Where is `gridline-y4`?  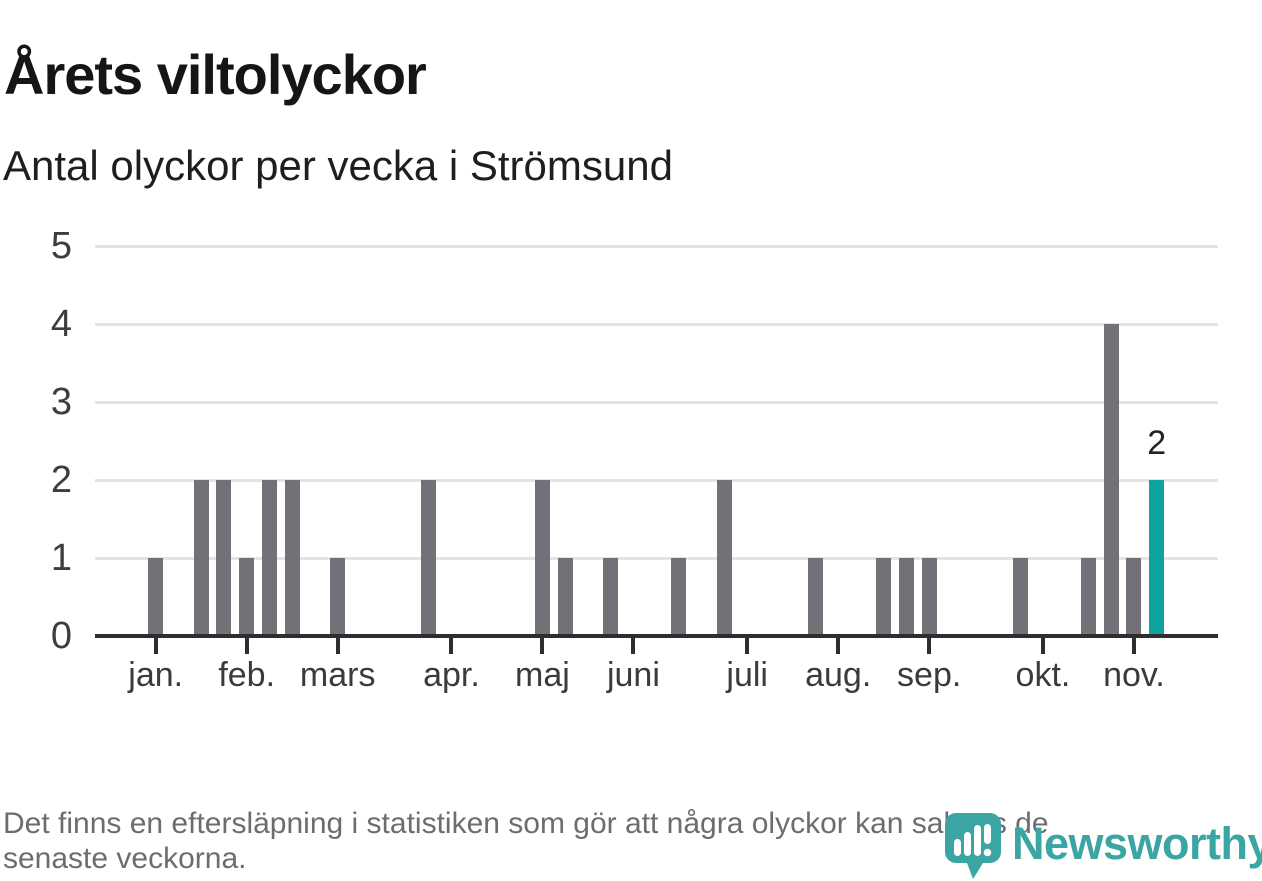 gridline-y4 is located at coordinates (656, 324).